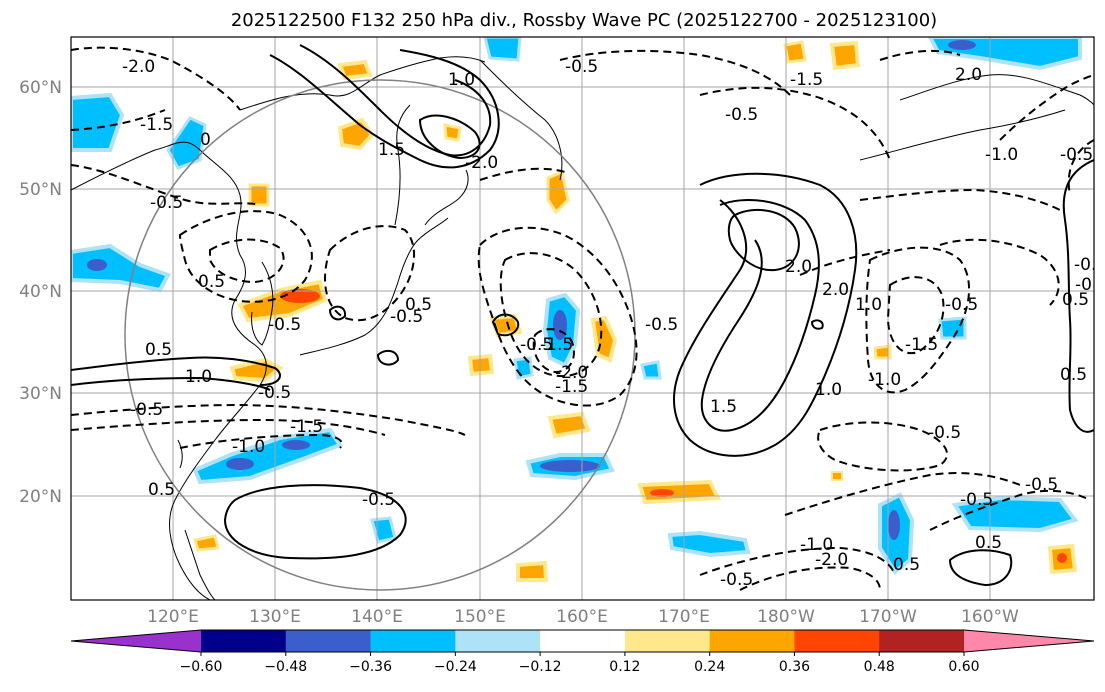 The width and height of the screenshot is (1105, 692). I want to click on lat-label-40n: 40°N, so click(40, 292).